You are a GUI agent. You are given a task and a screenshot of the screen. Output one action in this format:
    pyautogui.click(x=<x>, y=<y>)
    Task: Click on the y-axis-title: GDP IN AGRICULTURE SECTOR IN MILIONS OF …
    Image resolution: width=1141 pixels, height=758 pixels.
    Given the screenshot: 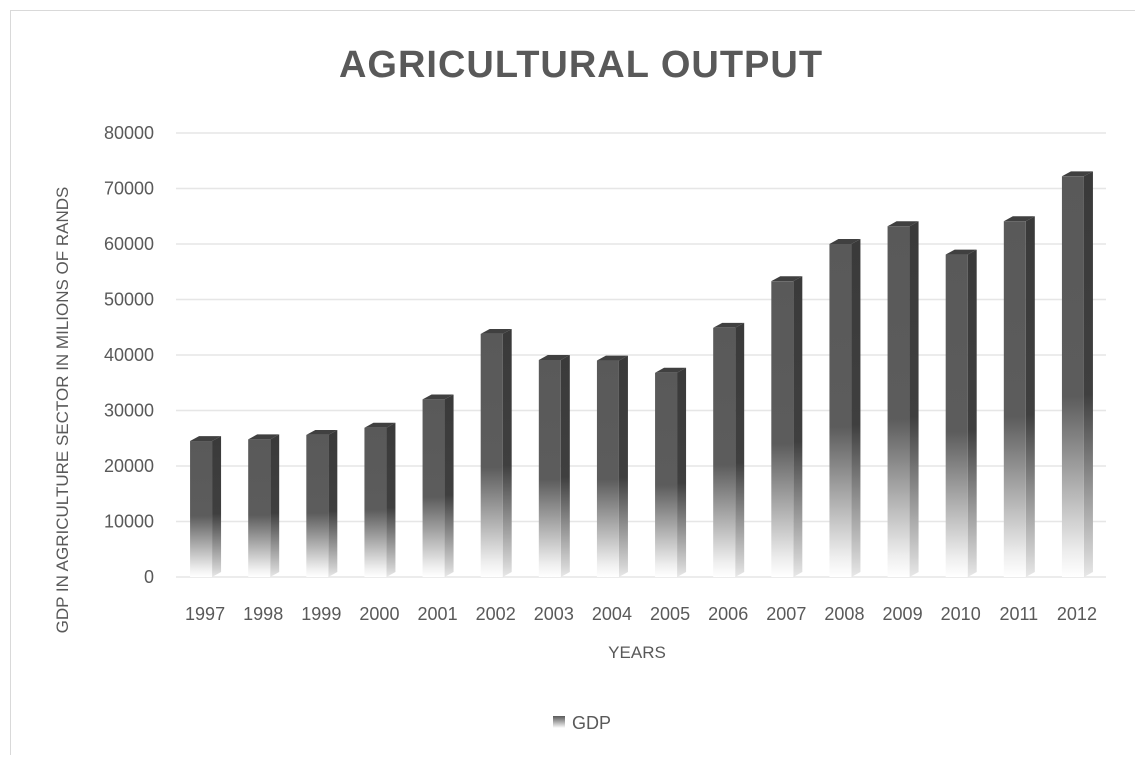 What is the action you would take?
    pyautogui.click(x=62, y=410)
    